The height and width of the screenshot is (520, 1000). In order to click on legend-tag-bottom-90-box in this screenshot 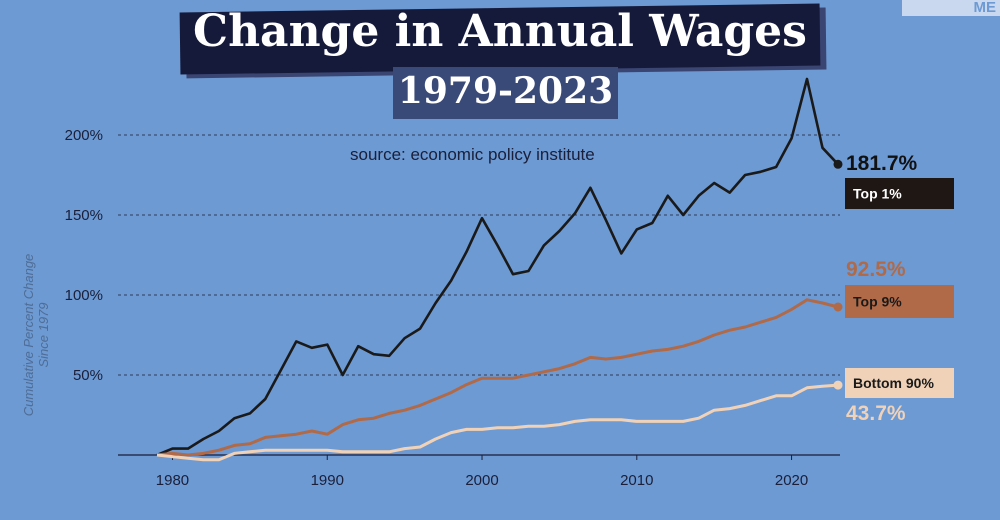, I will do `click(899, 383)`.